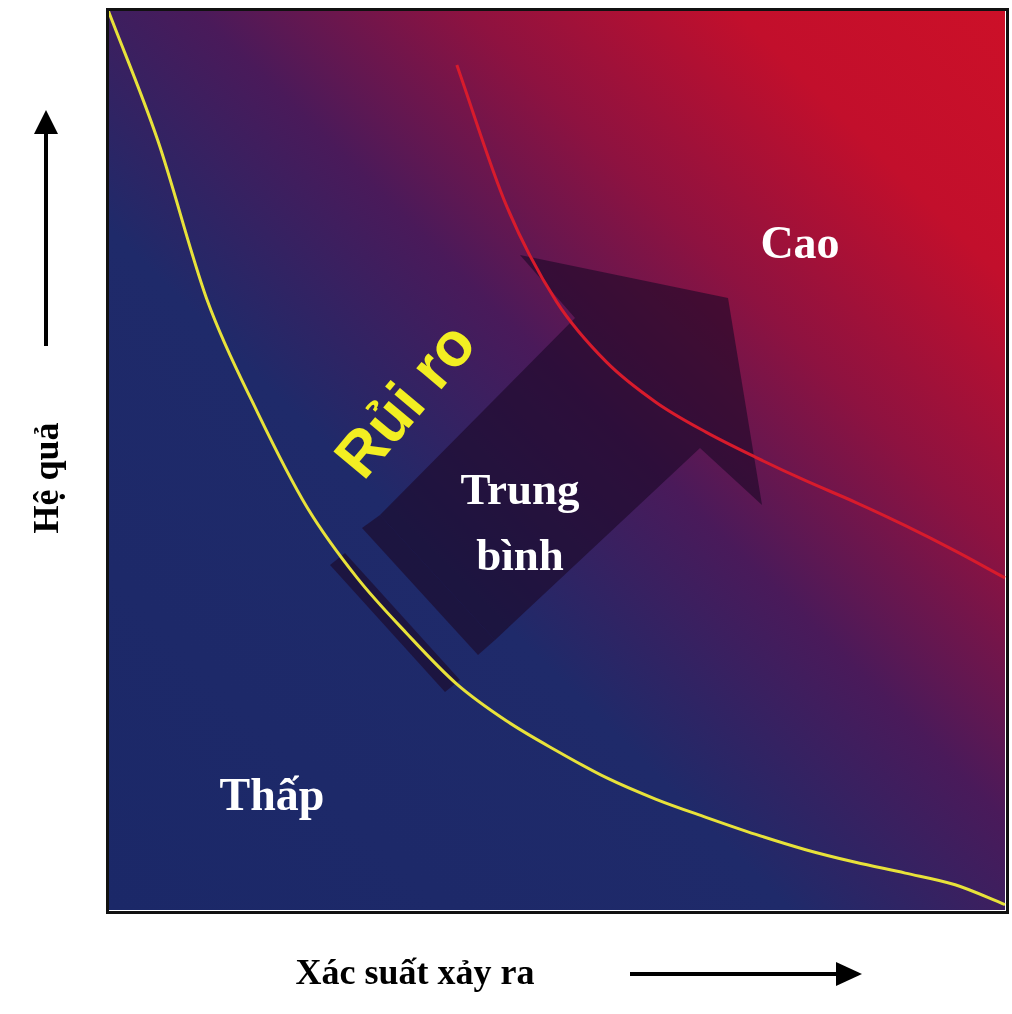  What do you see at coordinates (272, 795) in the screenshot?
I see `annotation: Thấp` at bounding box center [272, 795].